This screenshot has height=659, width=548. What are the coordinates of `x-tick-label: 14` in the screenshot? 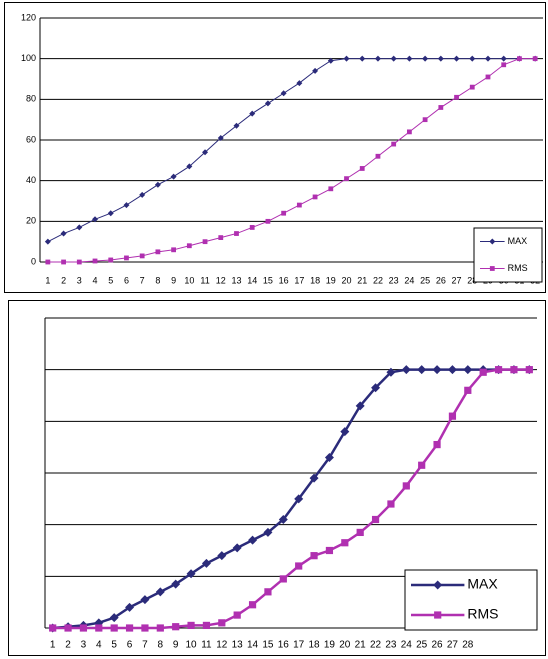 It's located at (253, 645).